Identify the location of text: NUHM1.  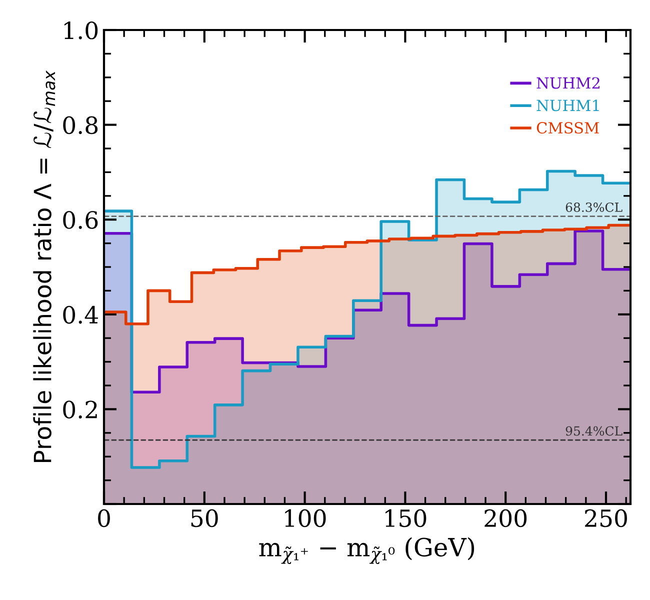
(567, 106).